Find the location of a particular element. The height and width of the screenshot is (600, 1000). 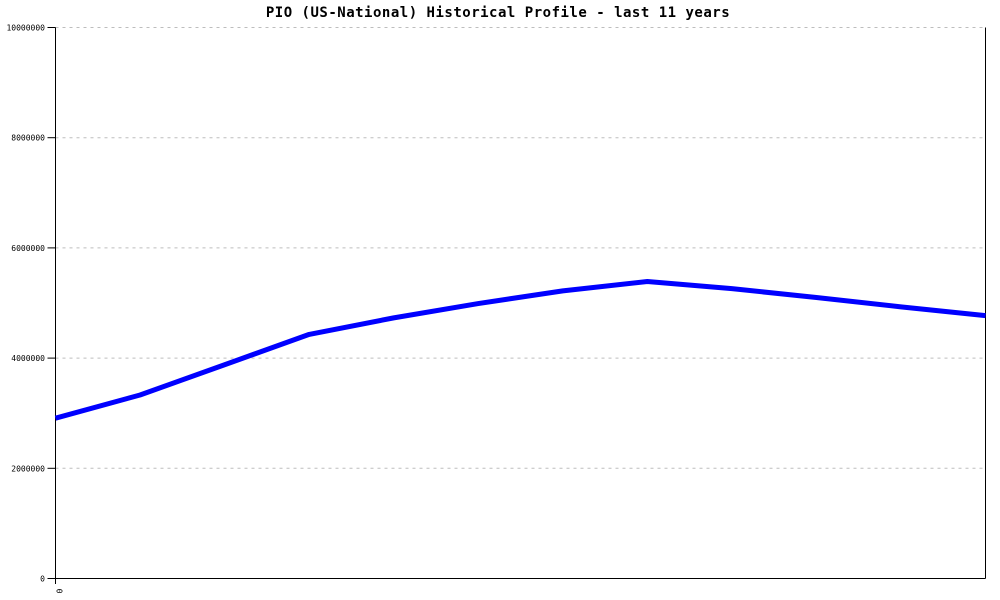

y-tick-label: 0 is located at coordinates (42, 579).